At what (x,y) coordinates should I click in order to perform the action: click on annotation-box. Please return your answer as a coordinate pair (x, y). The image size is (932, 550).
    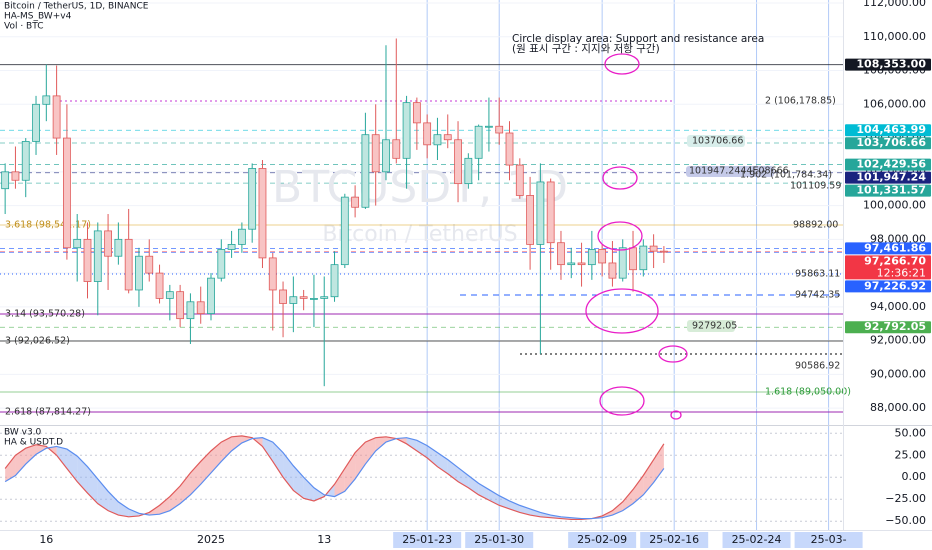
    Looking at the image, I should click on (711, 326).